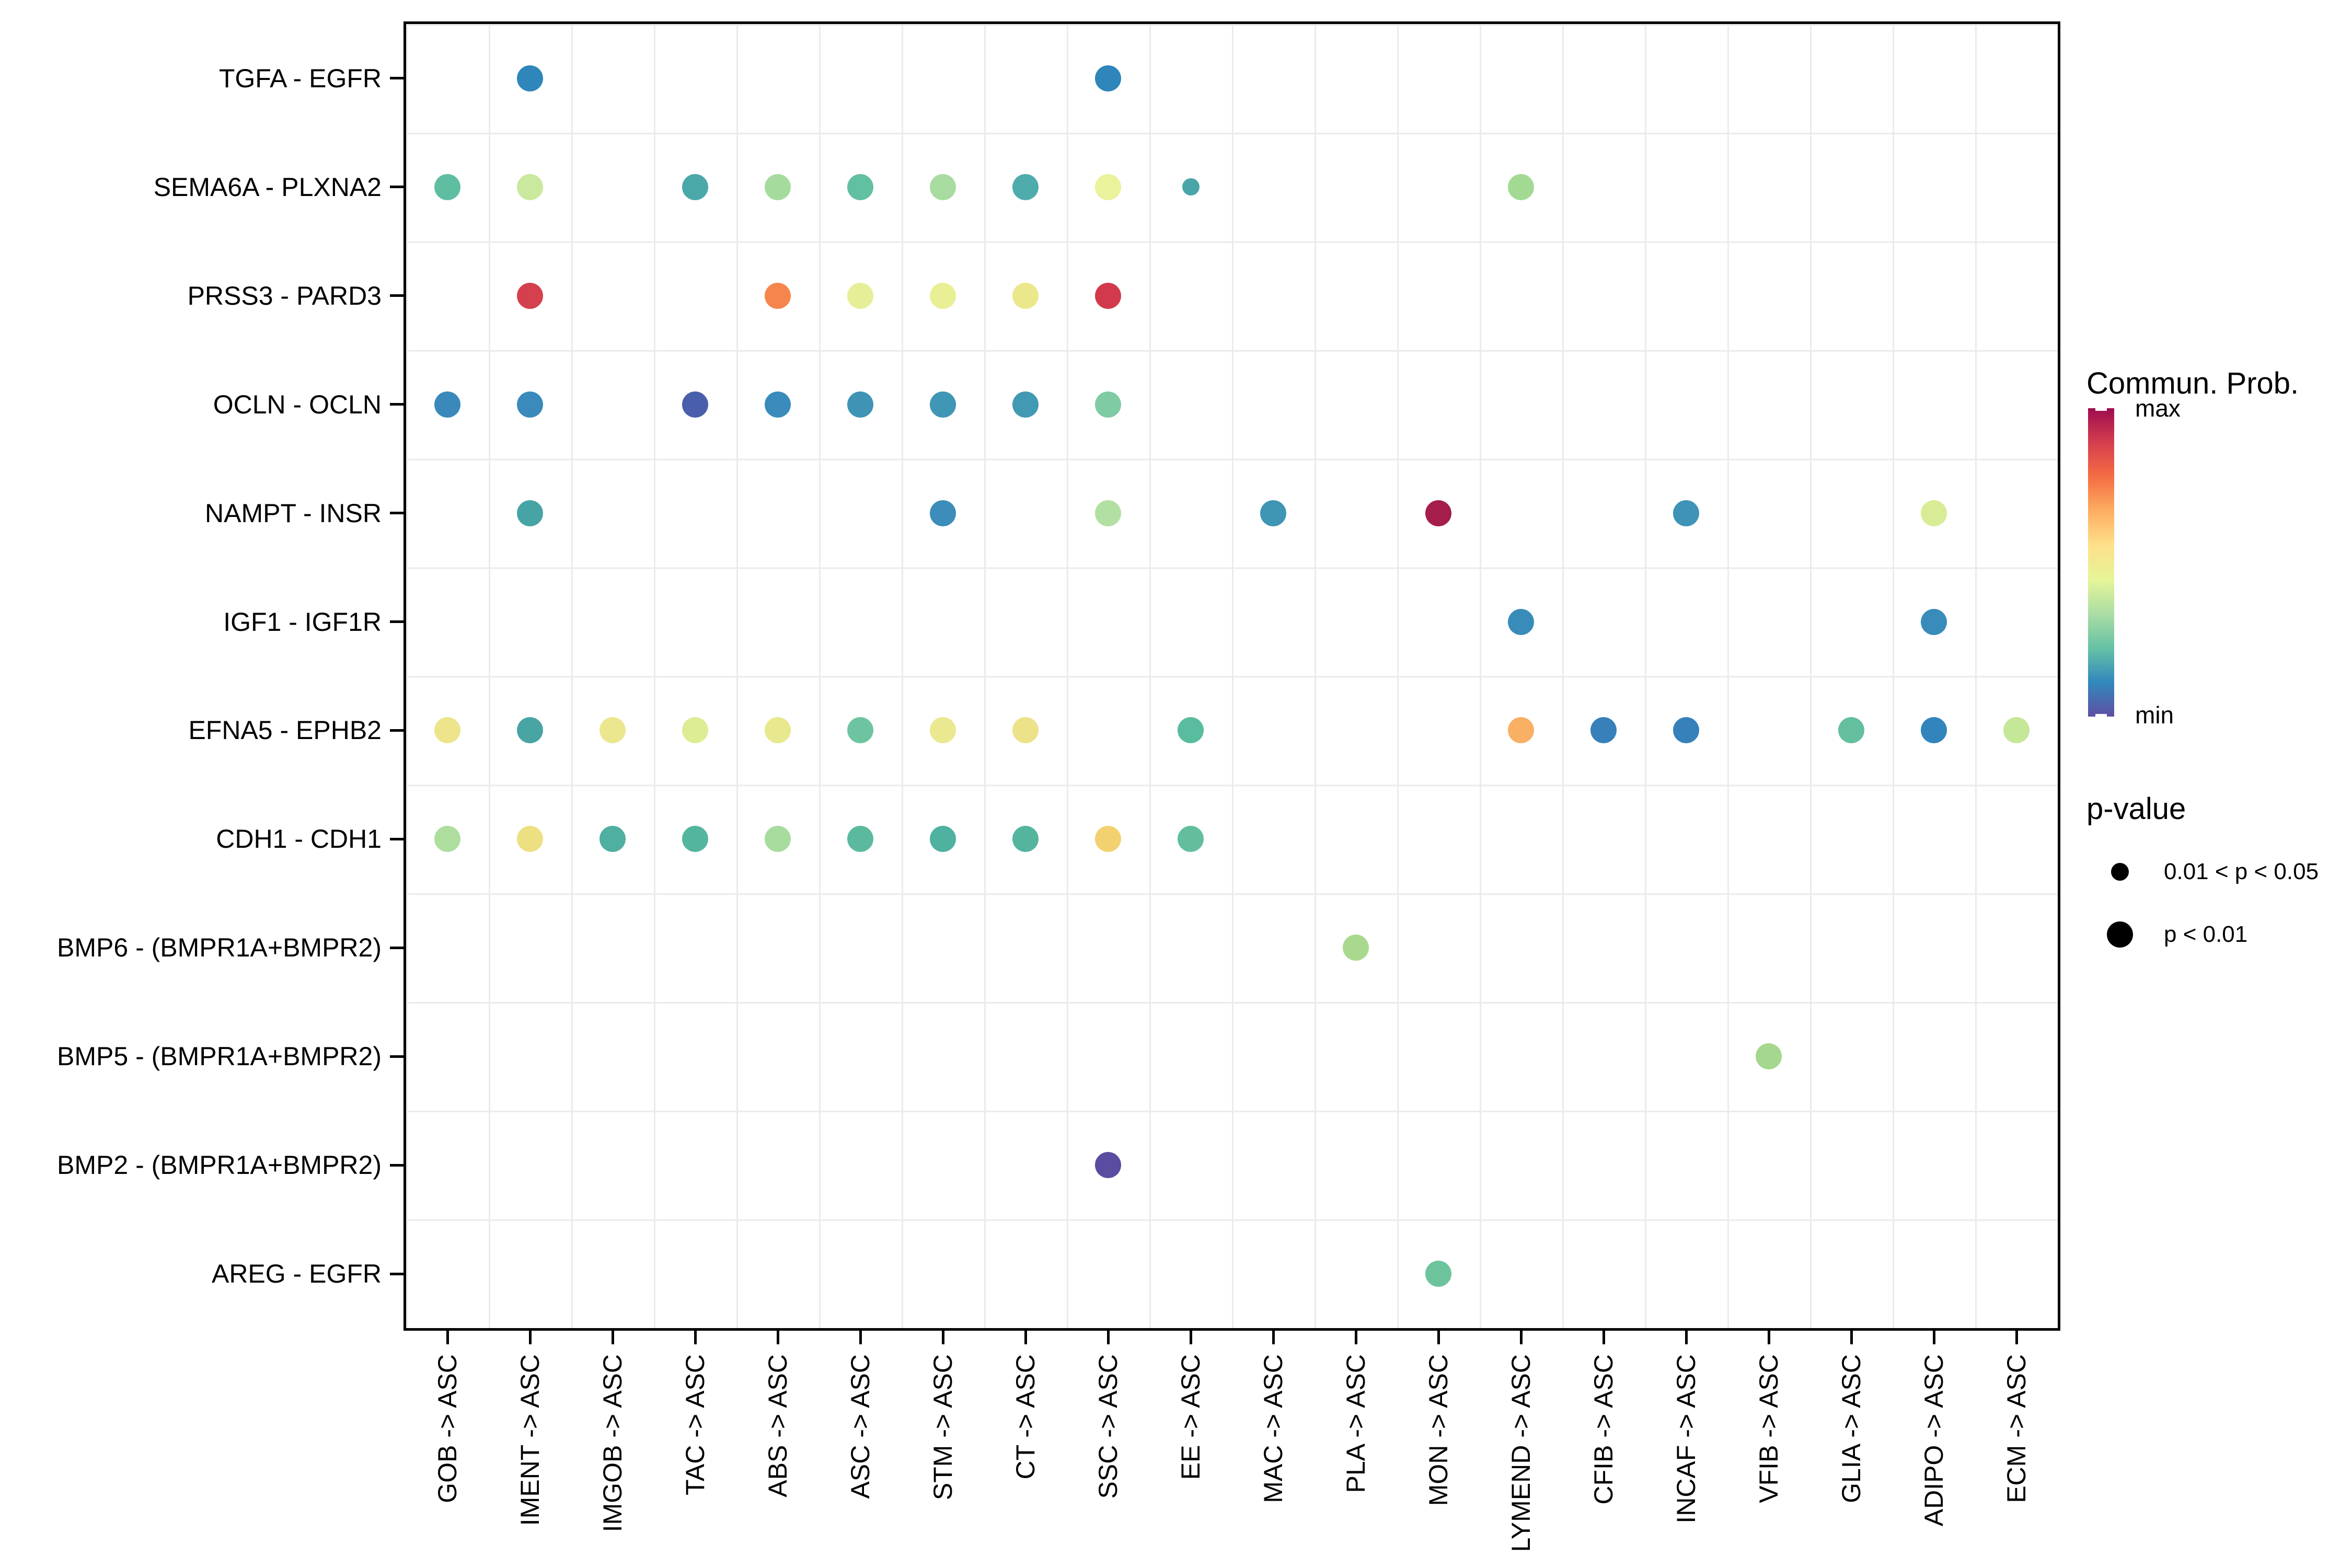 Image resolution: width=2352 pixels, height=1568 pixels. I want to click on x-axis-label: CT -> ASC, so click(1025, 1417).